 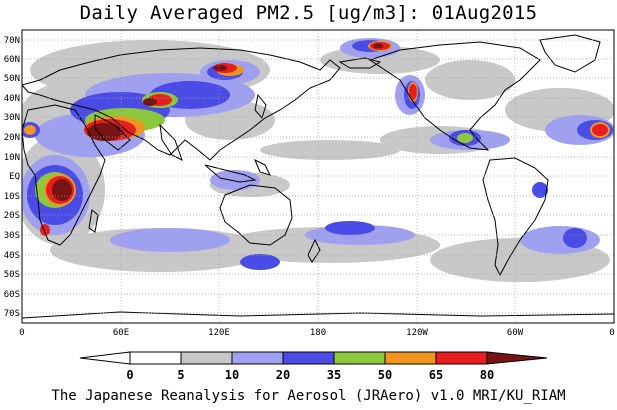 I want to click on colorbar-label: 20, so click(x=283, y=375).